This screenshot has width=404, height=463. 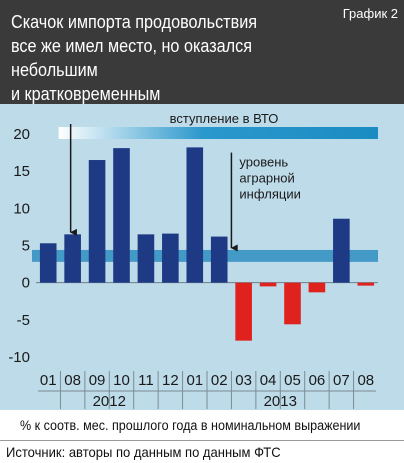 I want to click on category-label: 06, so click(x=317, y=380).